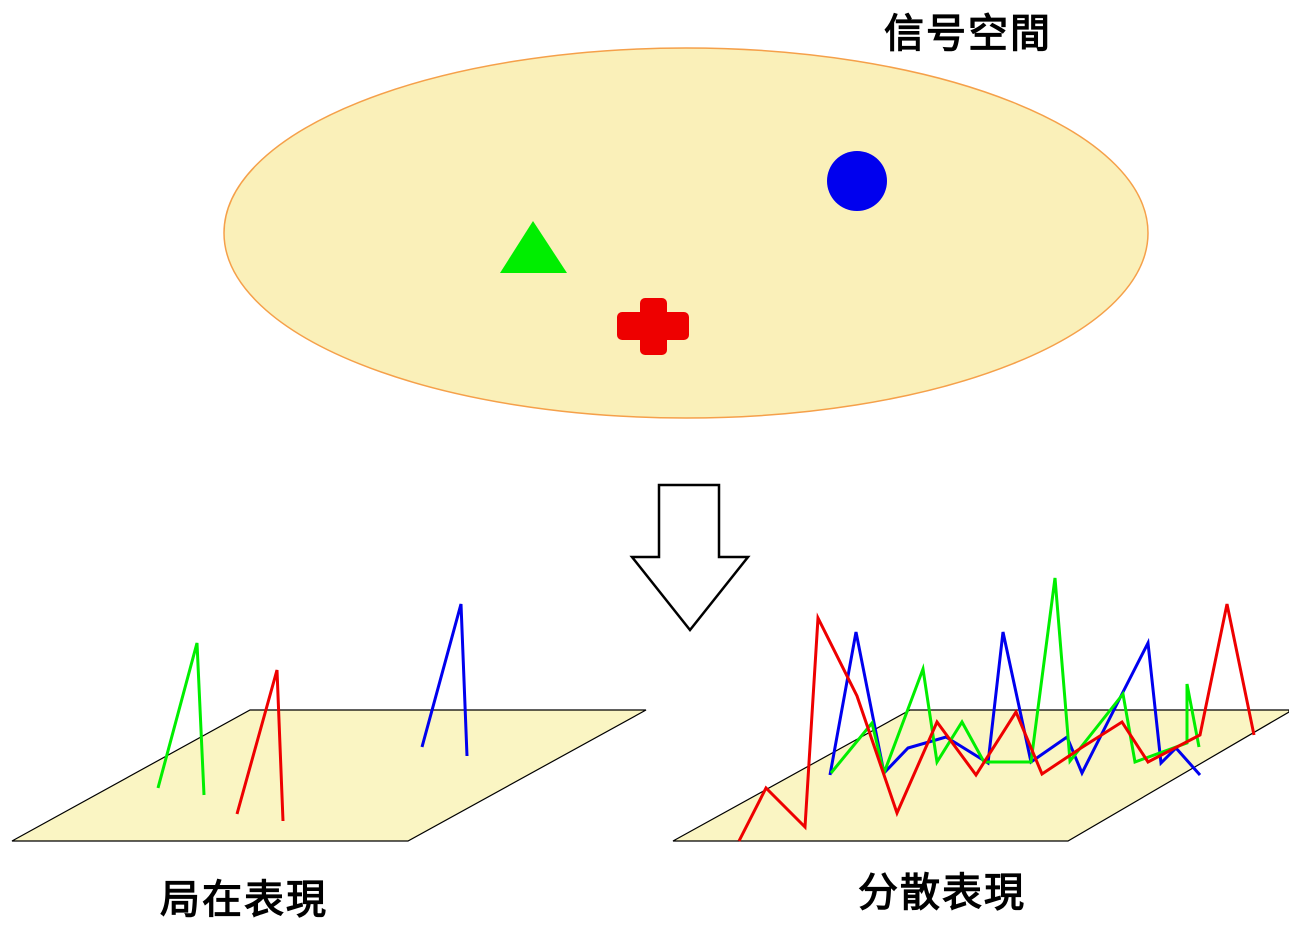 The height and width of the screenshot is (928, 1289). Describe the element at coordinates (857, 181) in the screenshot. I see `blue-circle-icon` at that location.